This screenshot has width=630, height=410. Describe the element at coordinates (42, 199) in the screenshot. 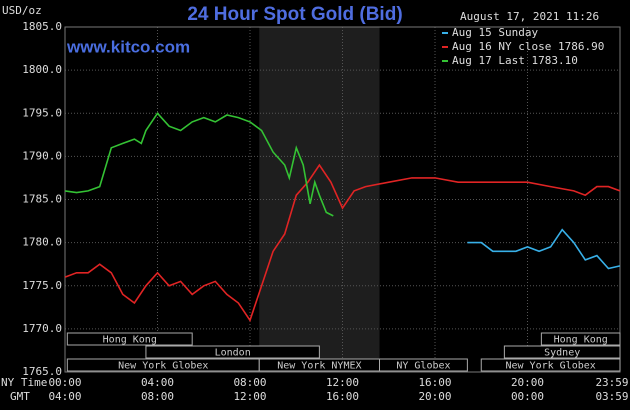

I see `y-tick-label: 1785.0` at that location.